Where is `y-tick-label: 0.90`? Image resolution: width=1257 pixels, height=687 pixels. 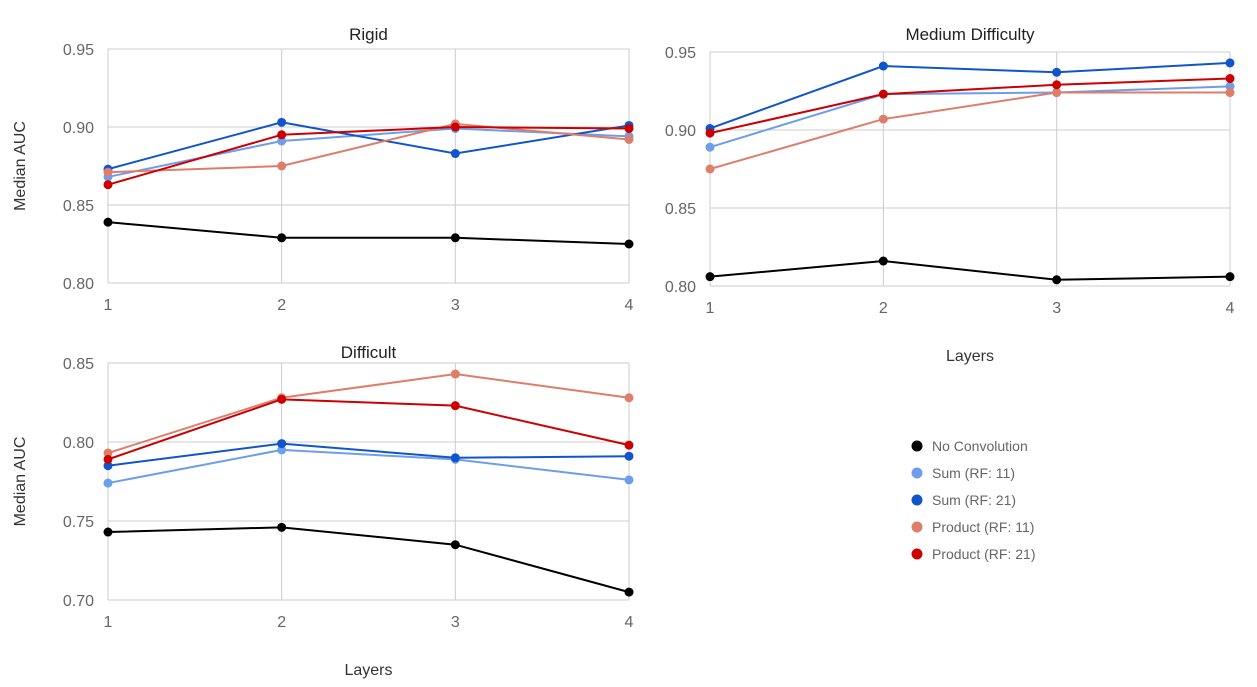 y-tick-label: 0.90 is located at coordinates (78, 128).